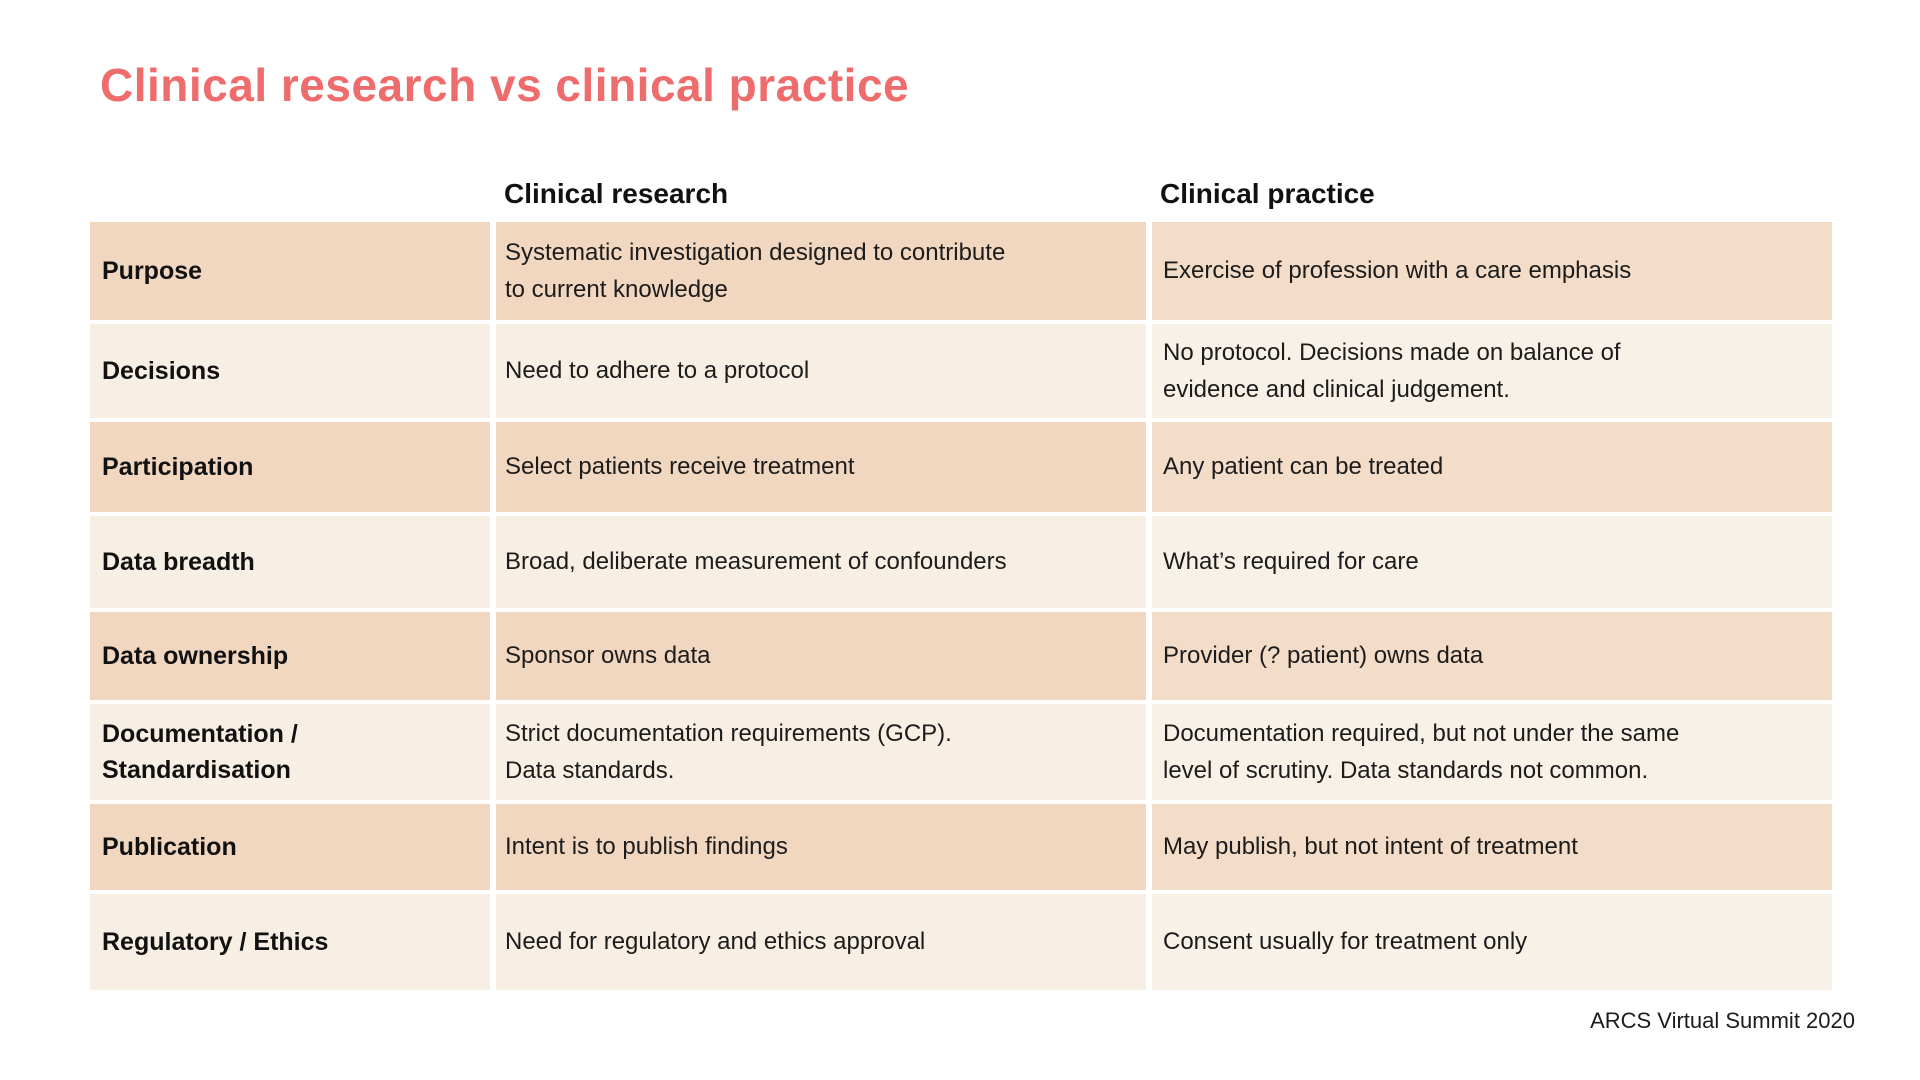  I want to click on row-label-purpose: Purpose, so click(290, 271).